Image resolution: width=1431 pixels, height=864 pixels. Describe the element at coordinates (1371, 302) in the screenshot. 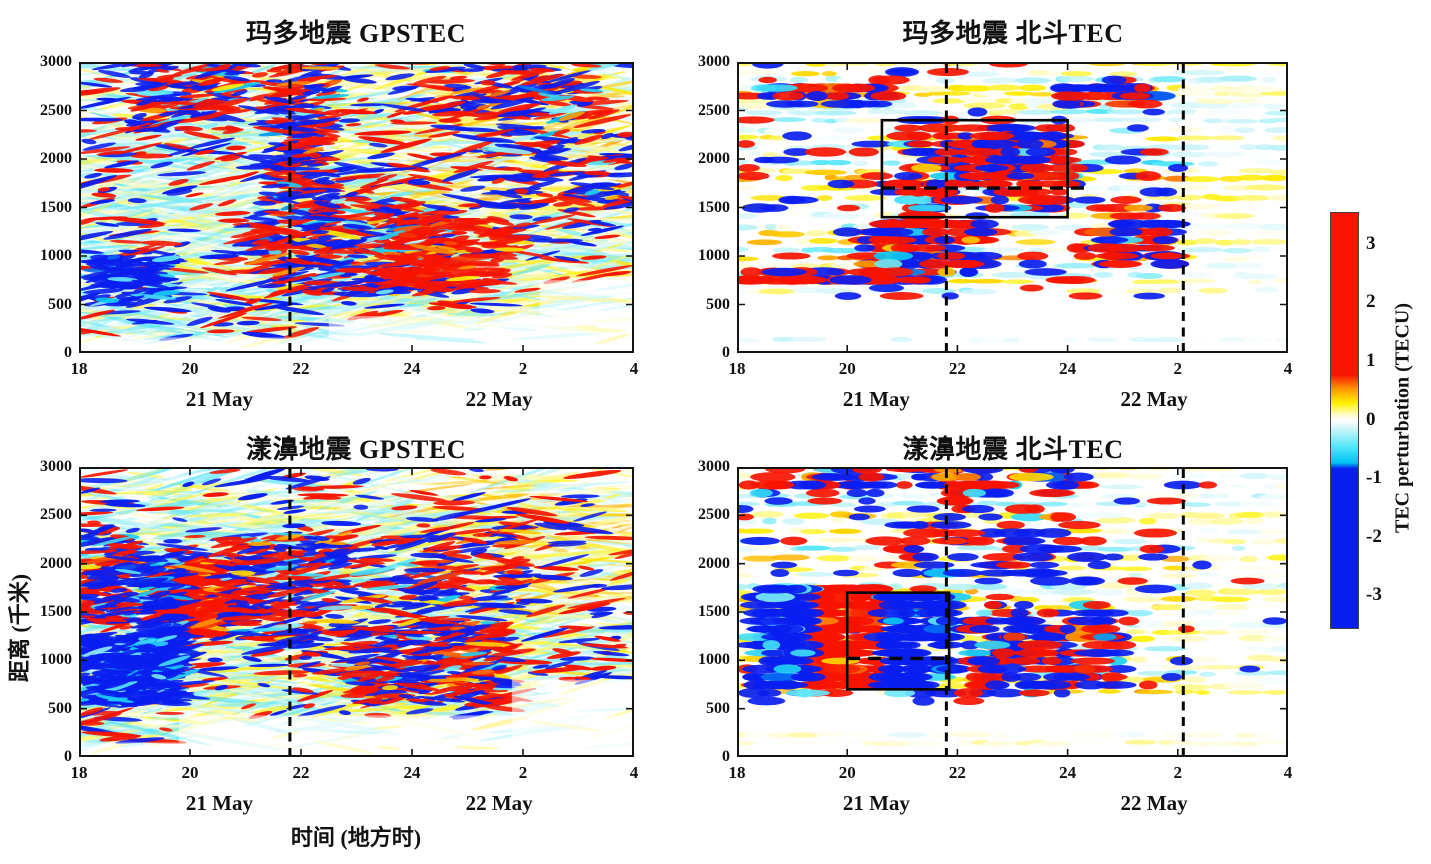

I see `colorbar-tick-label: 2` at that location.